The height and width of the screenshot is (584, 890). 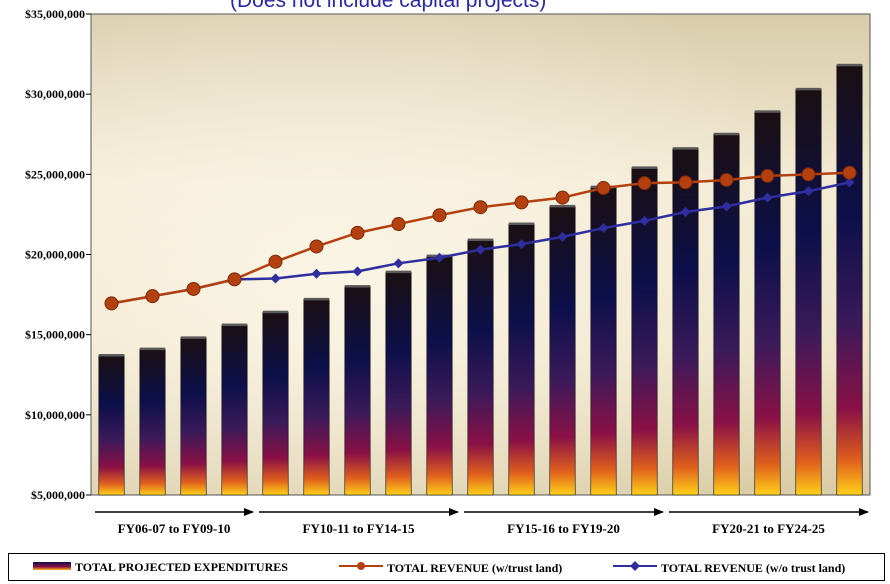 I want to click on legend-label-revenue-with: TOTAL REVENUE (w/trust land), so click(x=475, y=567).